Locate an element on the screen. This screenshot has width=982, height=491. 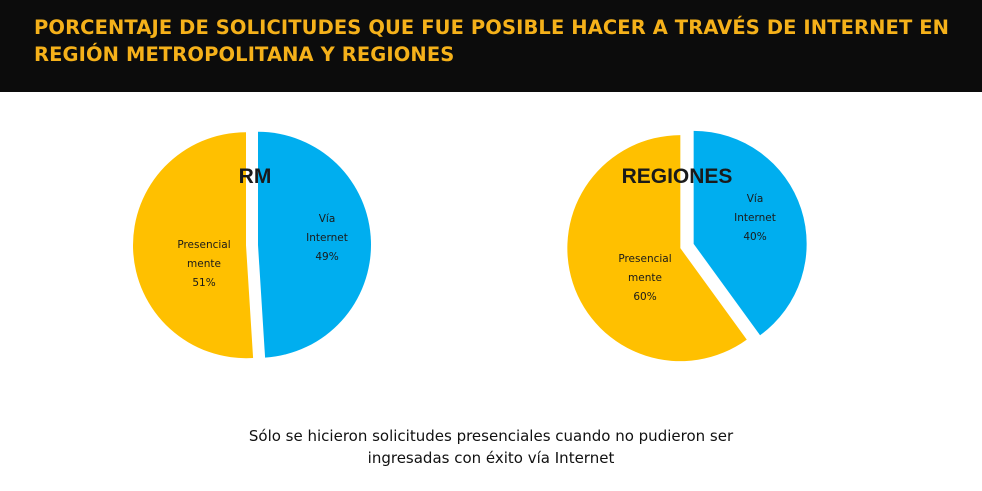
page-title-line-2: REGIÓN METROPOLITANA Y REGIONES is located at coordinates (244, 54).